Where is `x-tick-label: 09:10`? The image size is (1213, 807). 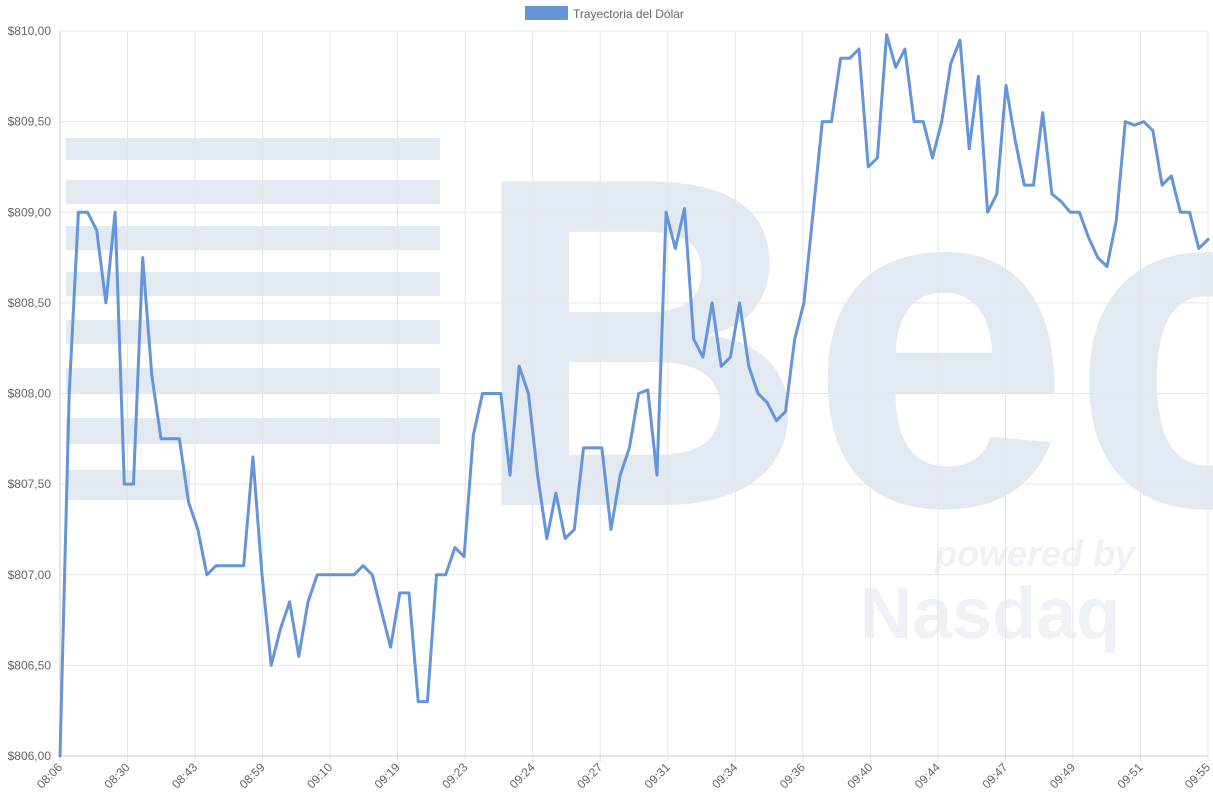 x-tick-label: 09:10 is located at coordinates (319, 775).